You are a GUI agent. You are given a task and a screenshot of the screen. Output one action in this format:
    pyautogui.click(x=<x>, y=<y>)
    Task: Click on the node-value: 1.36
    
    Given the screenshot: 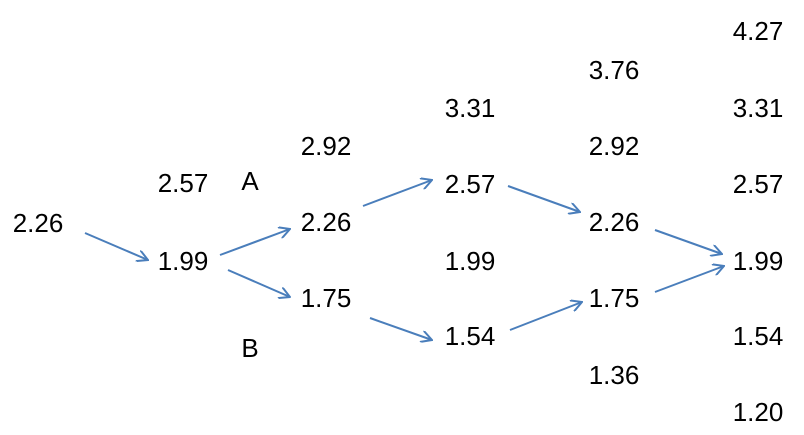 What is the action you would take?
    pyautogui.click(x=614, y=375)
    